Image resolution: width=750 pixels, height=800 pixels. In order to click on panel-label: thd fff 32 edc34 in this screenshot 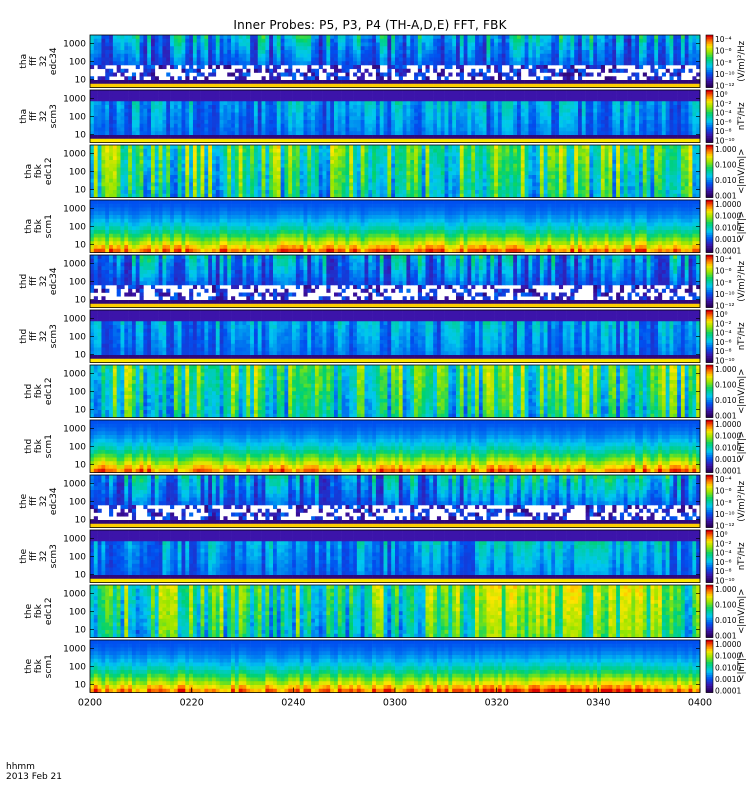, I will do `click(39, 281)`.